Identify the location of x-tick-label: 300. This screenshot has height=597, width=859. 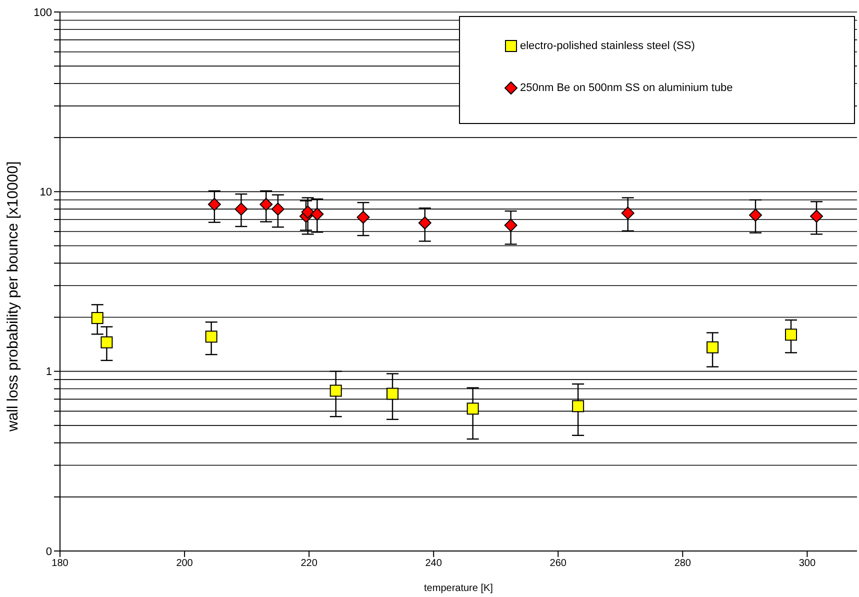
(807, 564).